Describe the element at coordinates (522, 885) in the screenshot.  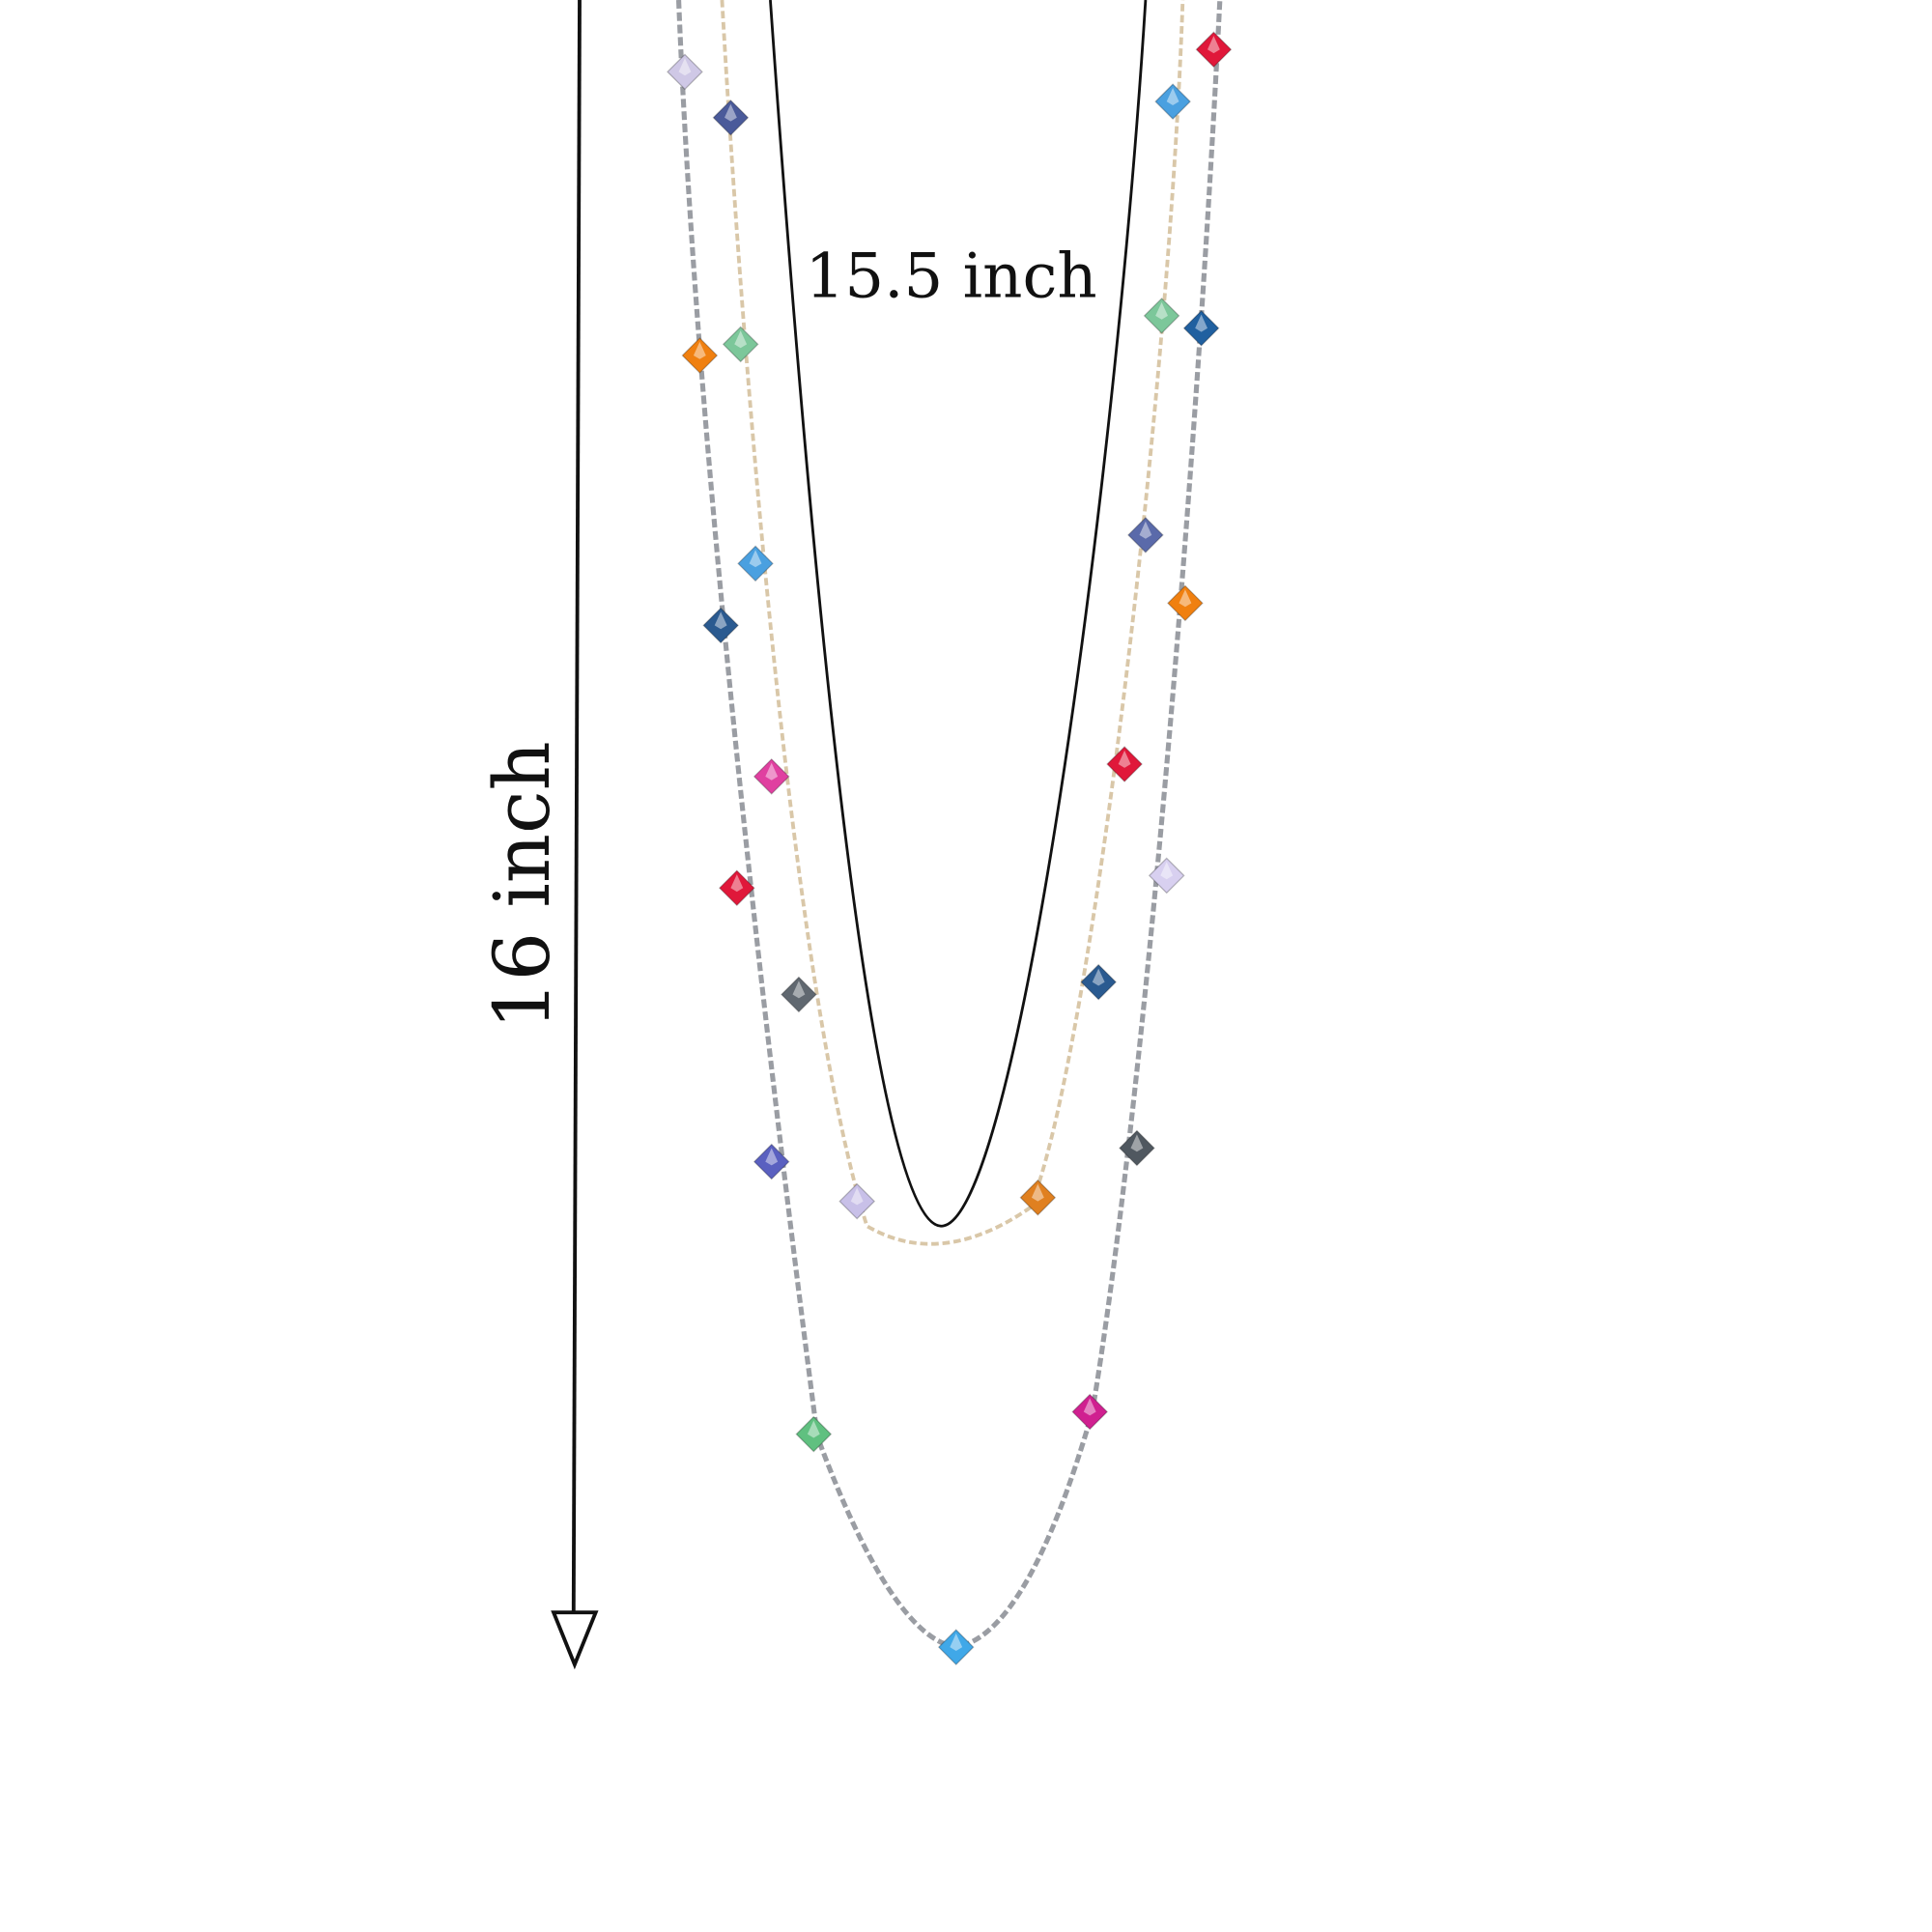
I see `outer-length-label: 16 inch` at that location.